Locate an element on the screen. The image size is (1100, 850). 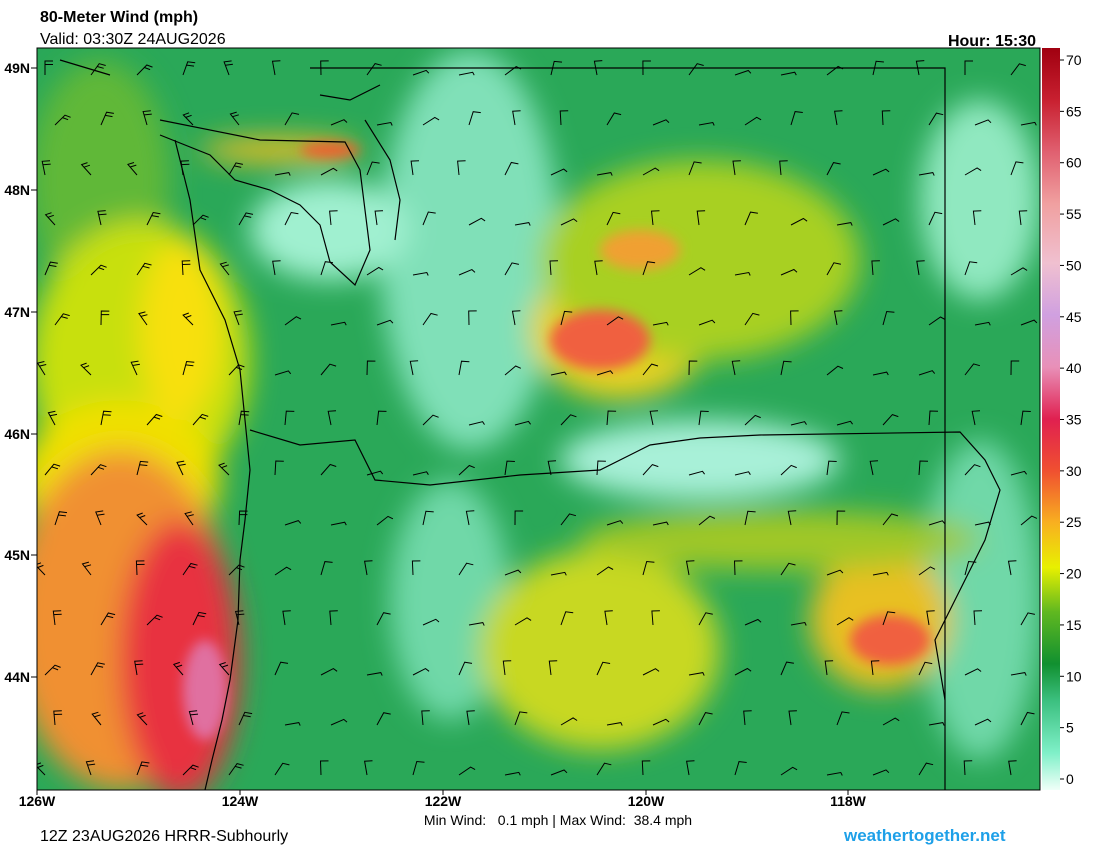
lat-label: 49N is located at coordinates (17, 68).